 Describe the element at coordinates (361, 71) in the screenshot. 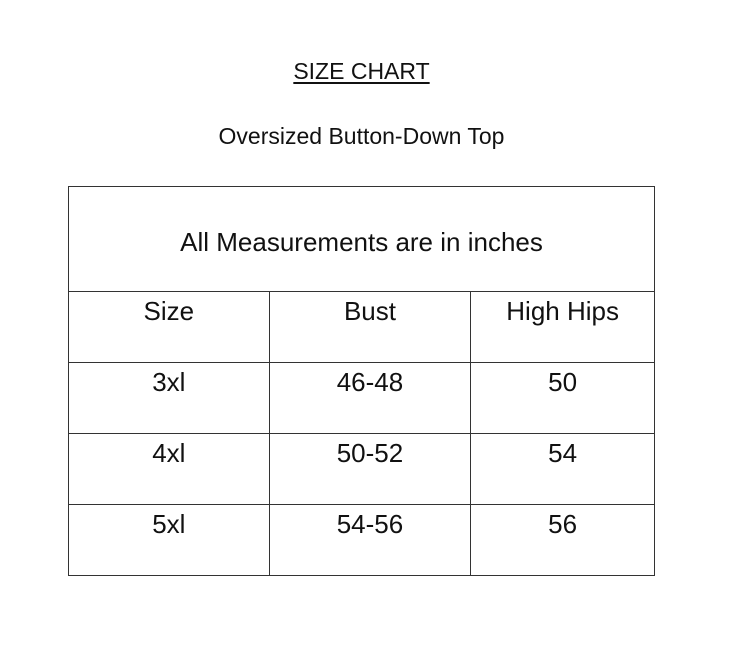

I see `page-title: SIZE CHART` at that location.